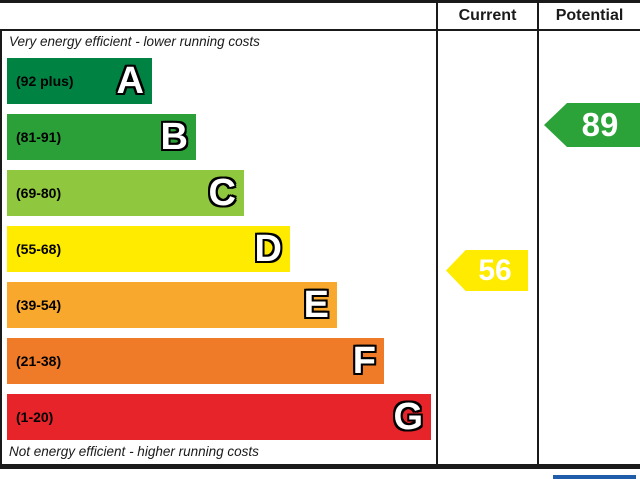 The height and width of the screenshot is (479, 640). Describe the element at coordinates (39, 193) in the screenshot. I see `band-c-range: (69-80)` at that location.